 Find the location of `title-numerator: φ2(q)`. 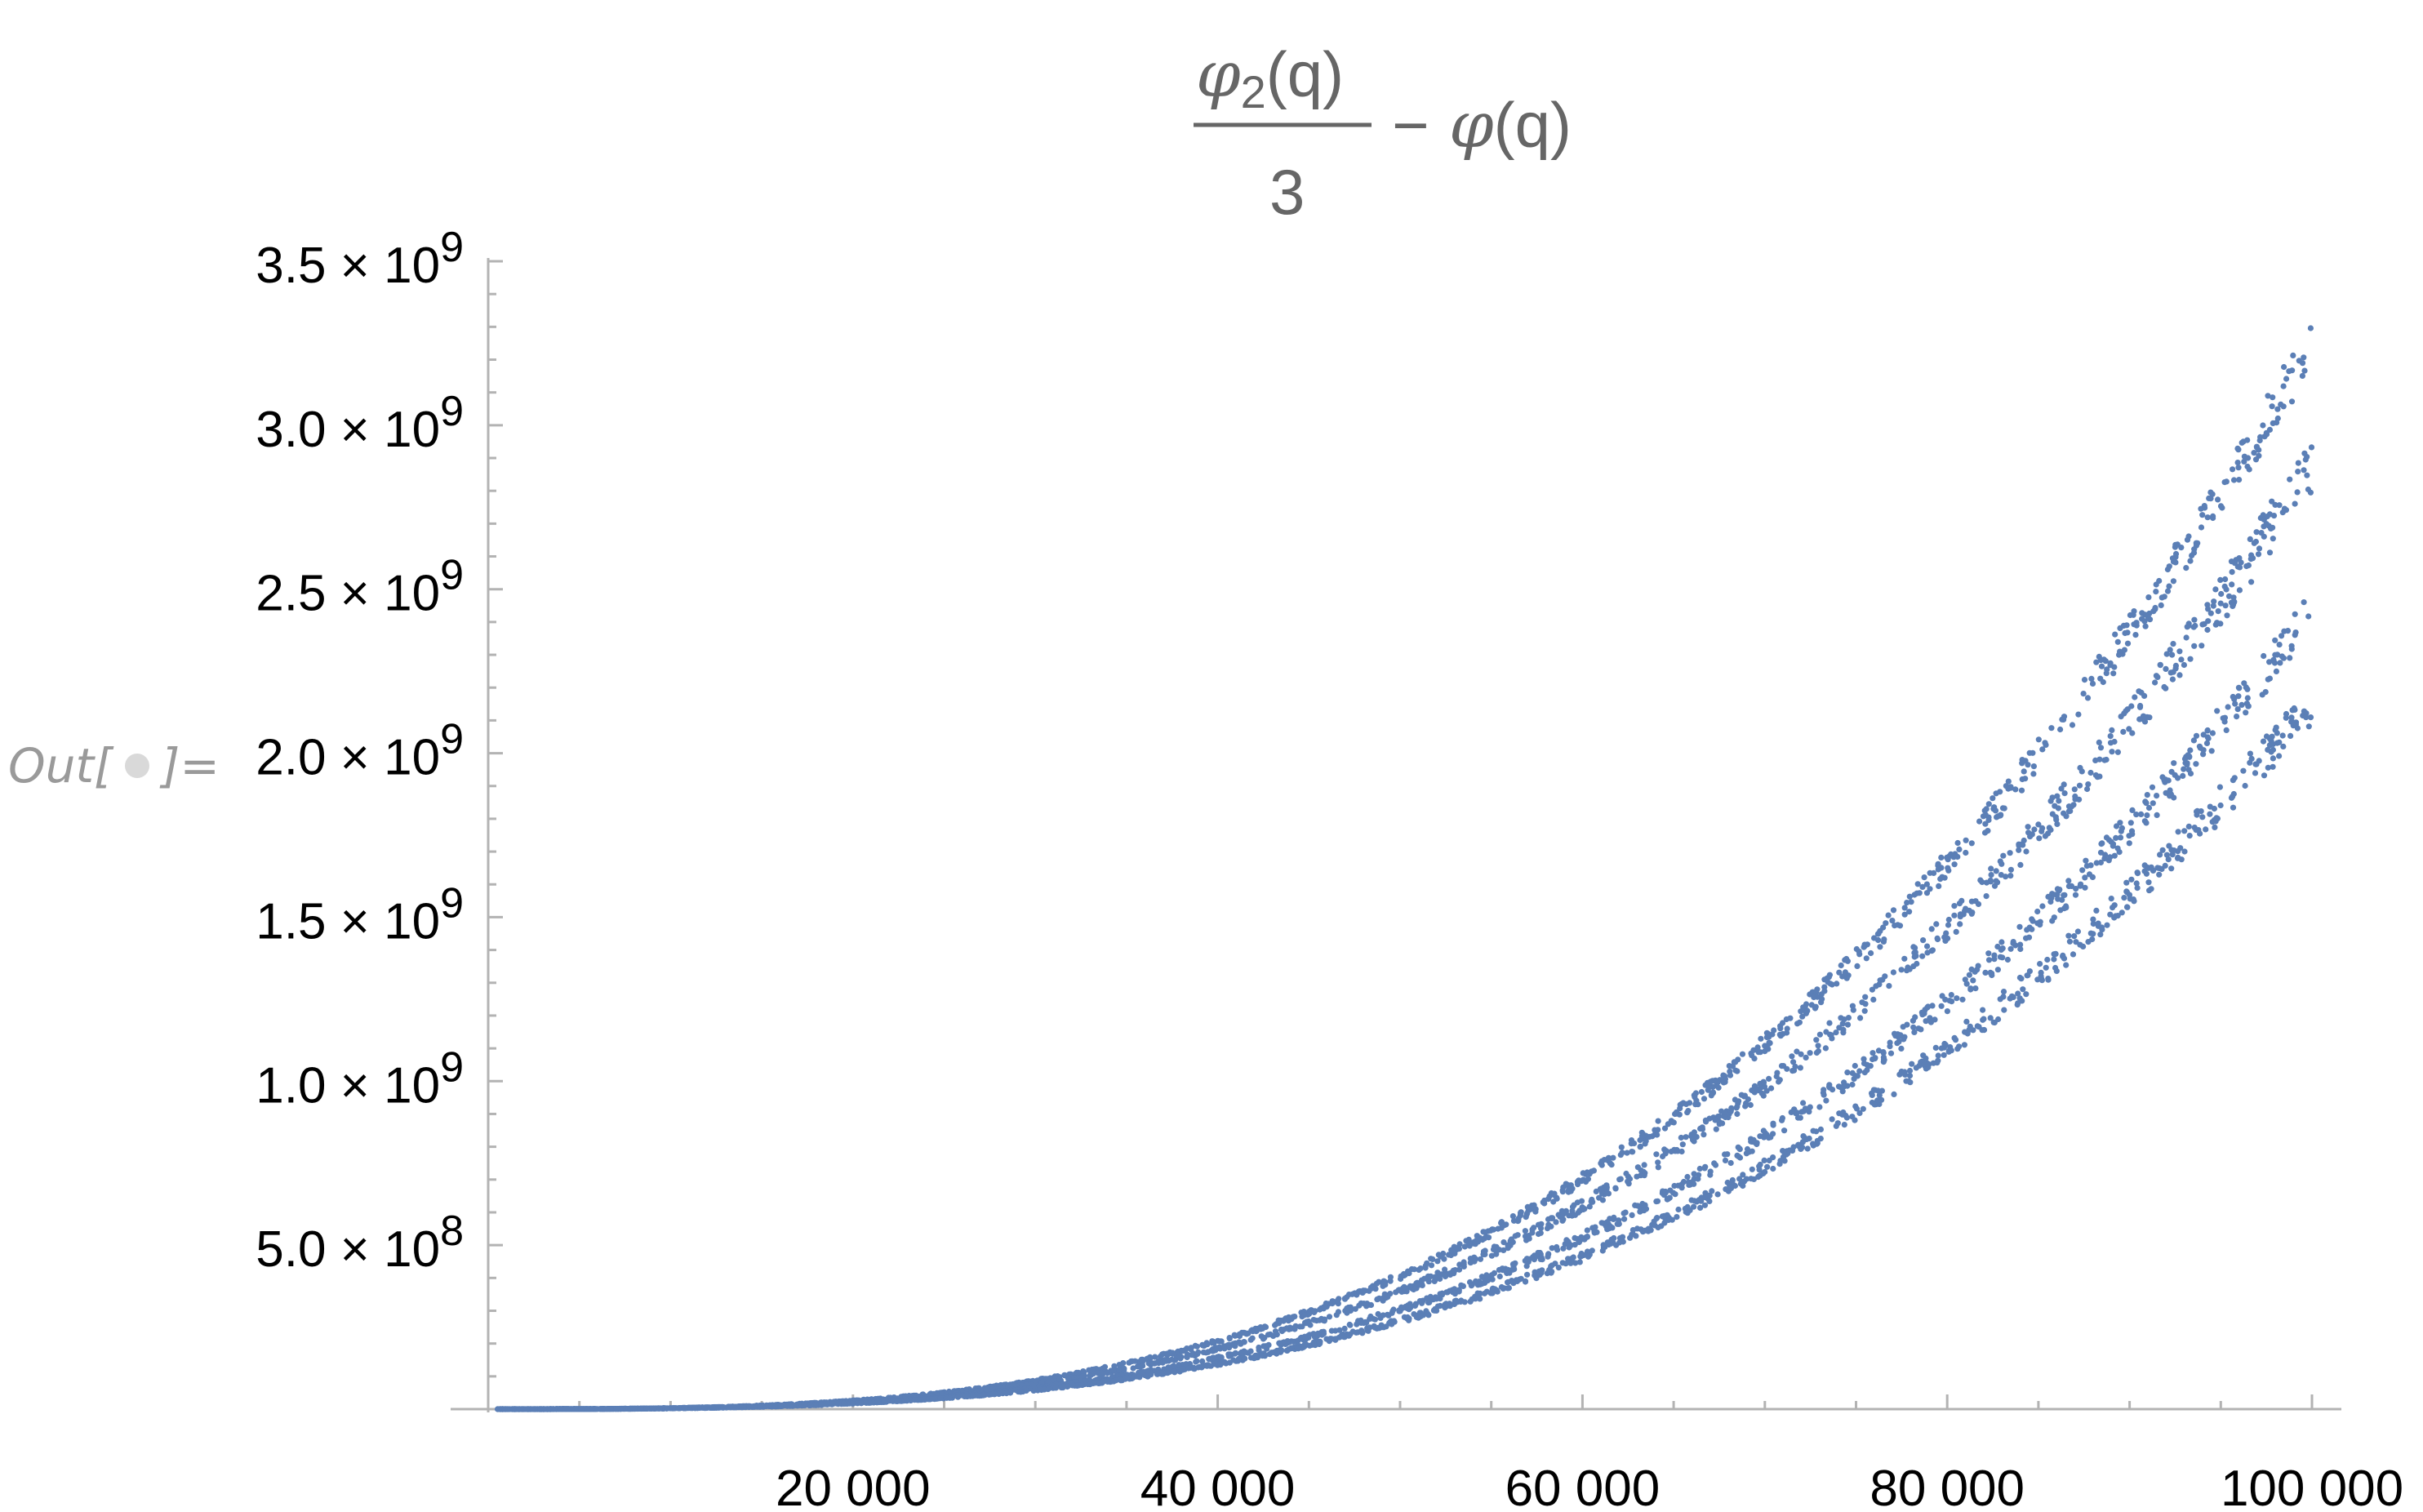

title-numerator: φ2(q) is located at coordinates (1270, 78).